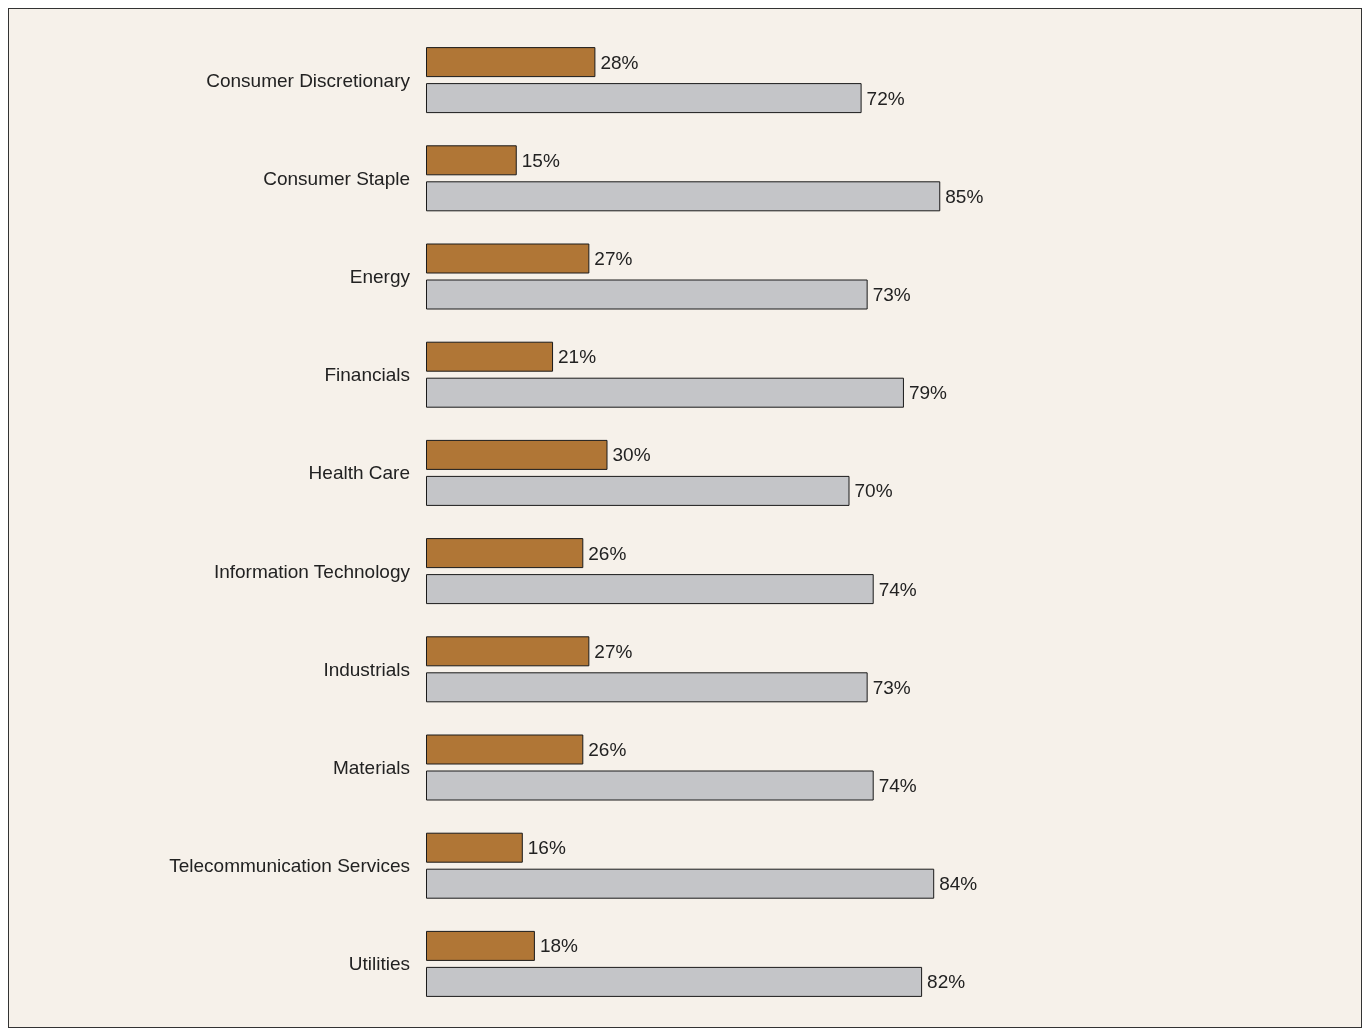 The height and width of the screenshot is (1036, 1370). I want to click on y-tick-label: Energy, so click(380, 276).